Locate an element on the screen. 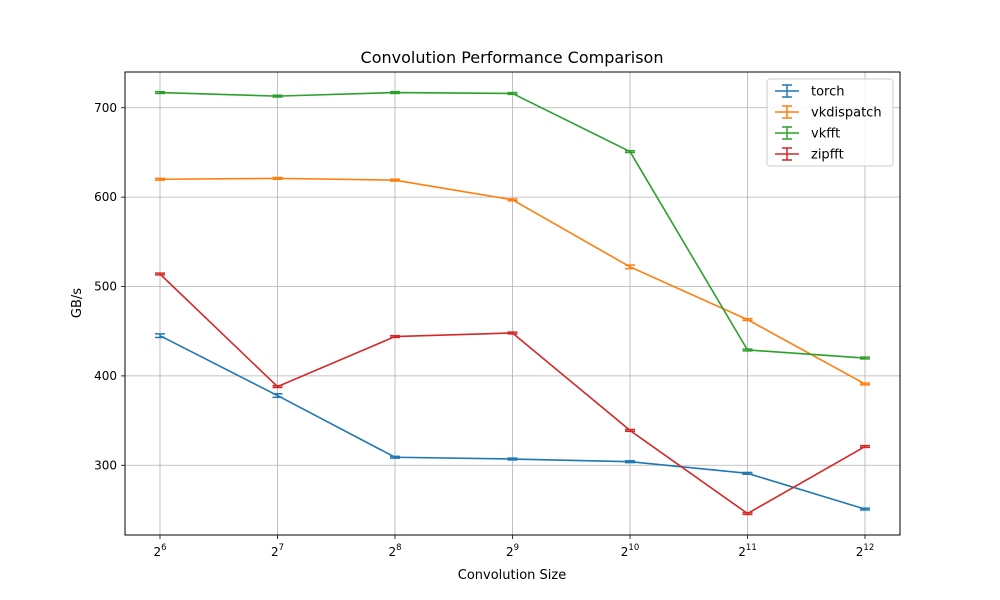 The image size is (1000, 600). legend: torch vkdispatch vkfft zipfft is located at coordinates (830, 122).